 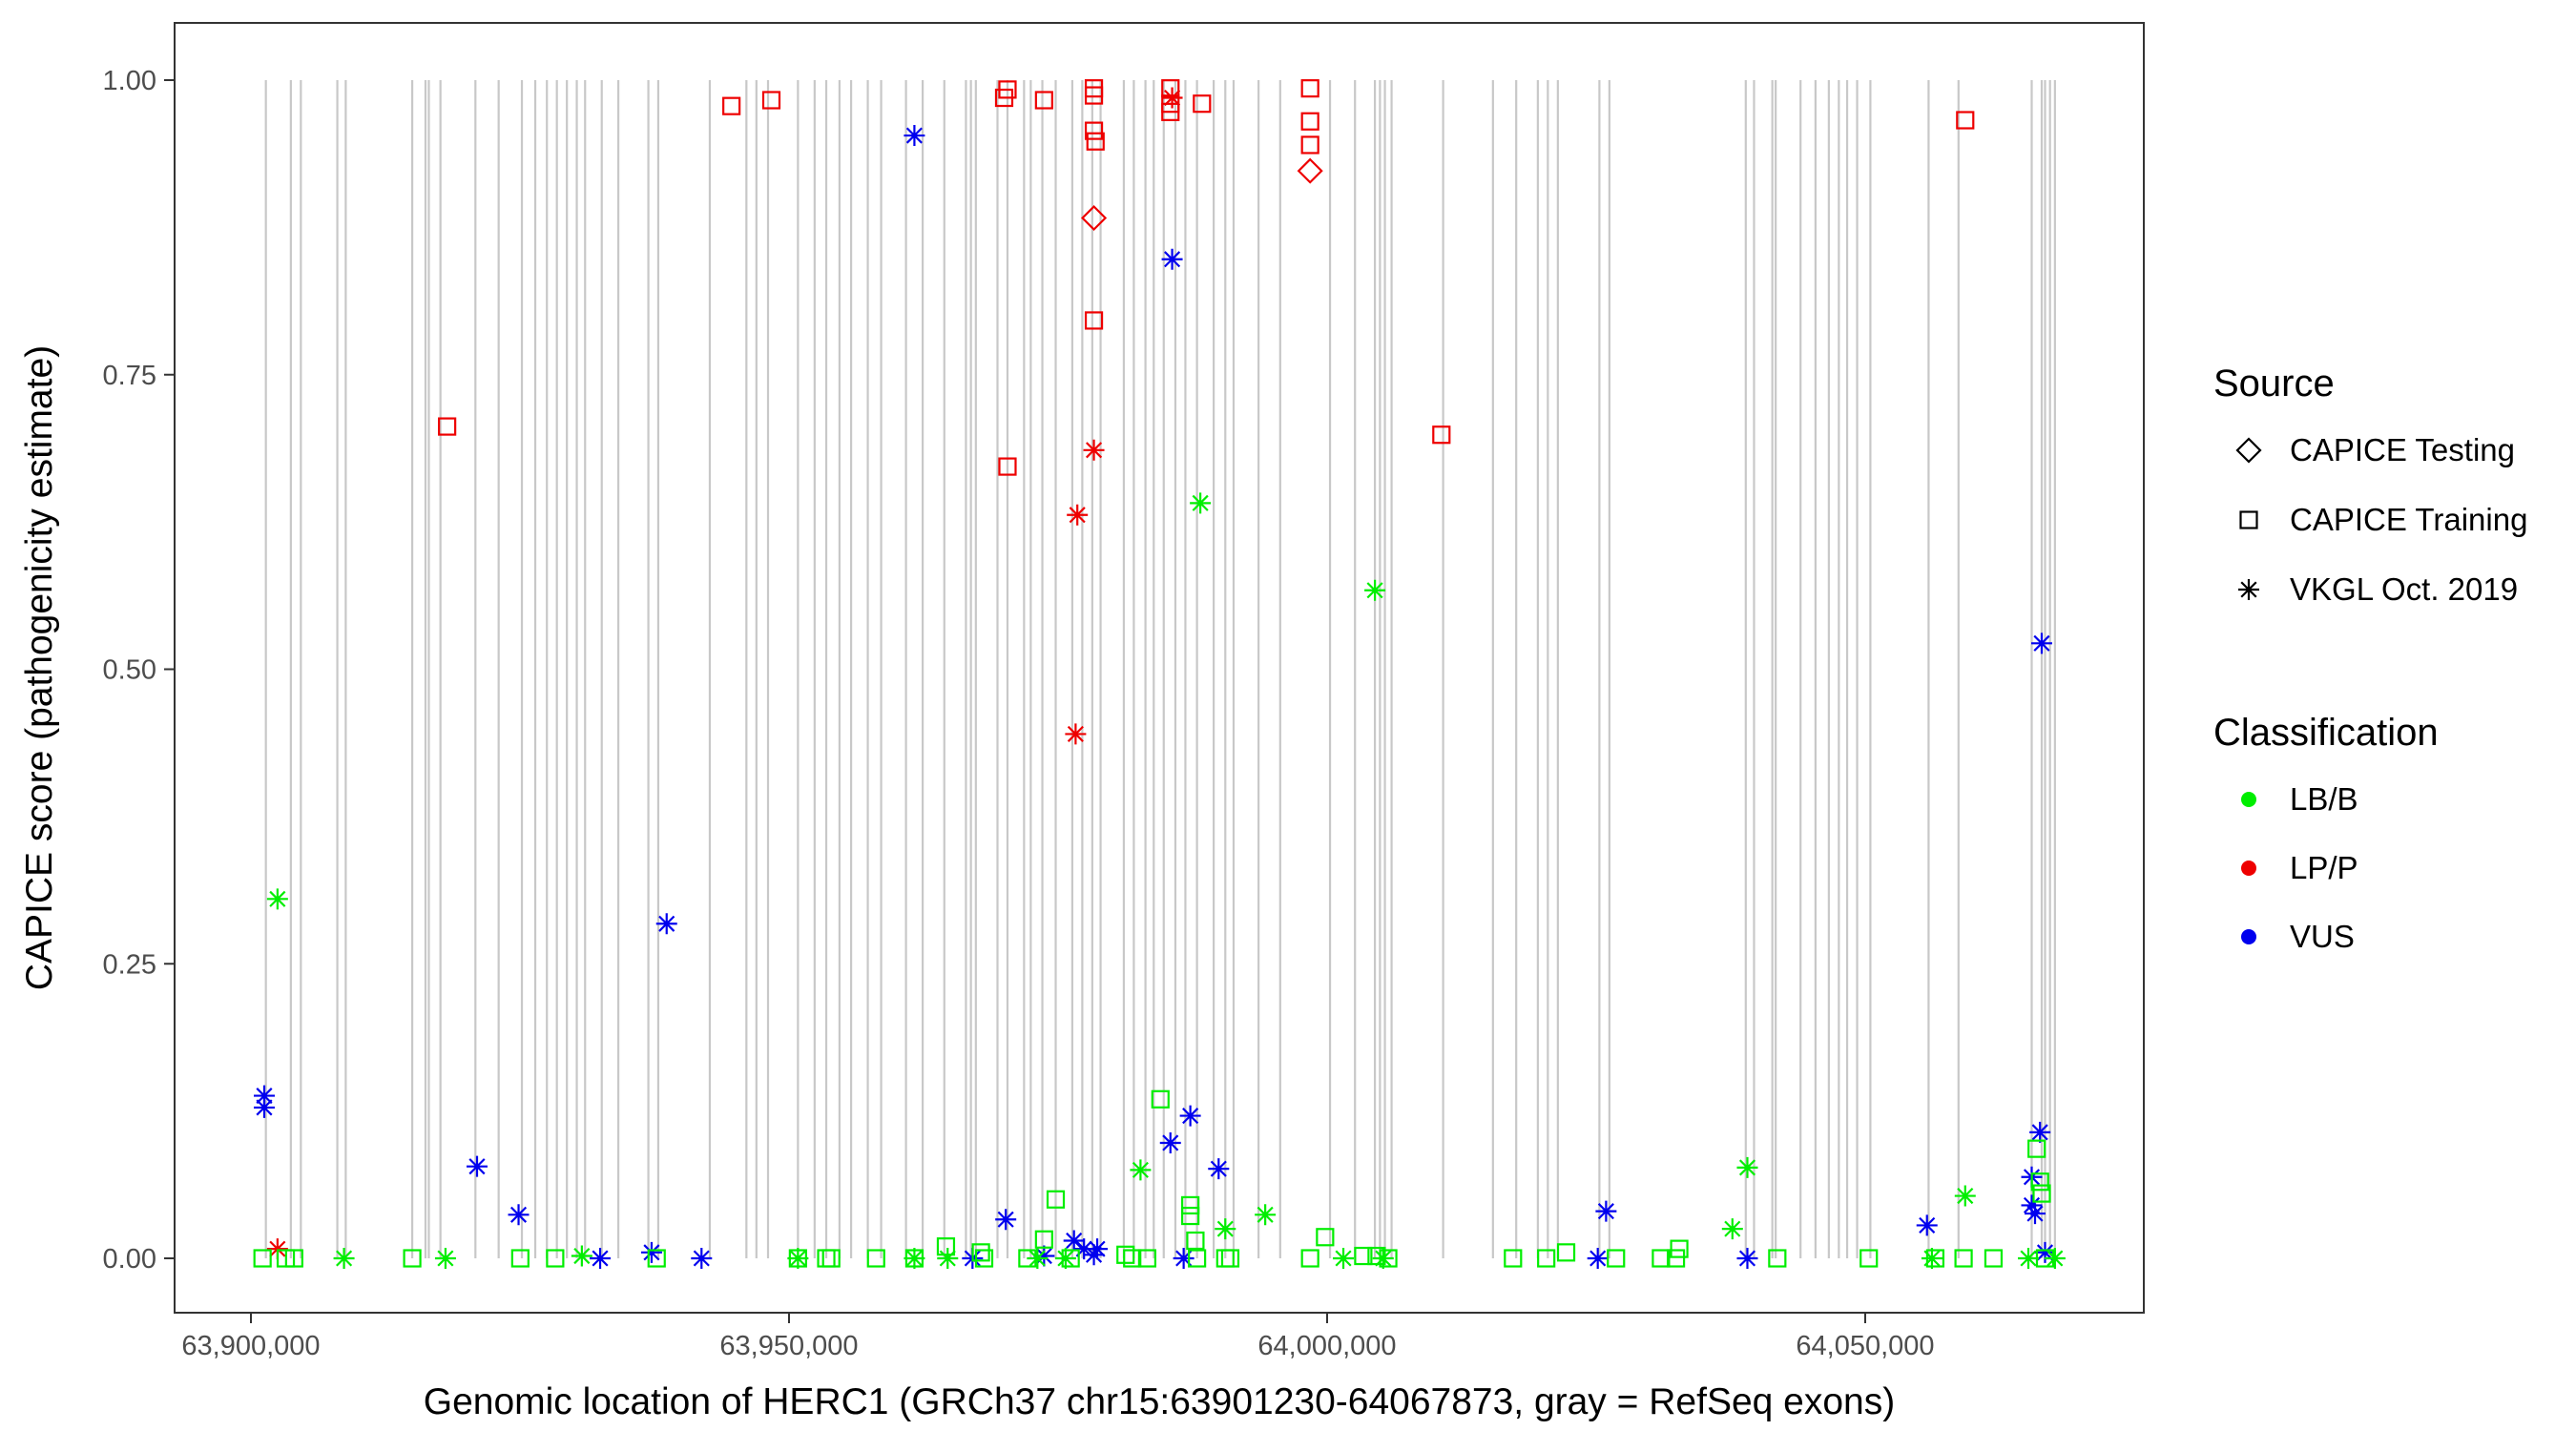 I want to click on legend-source-label: VKGL Oct. 2019, so click(x=2404, y=589).